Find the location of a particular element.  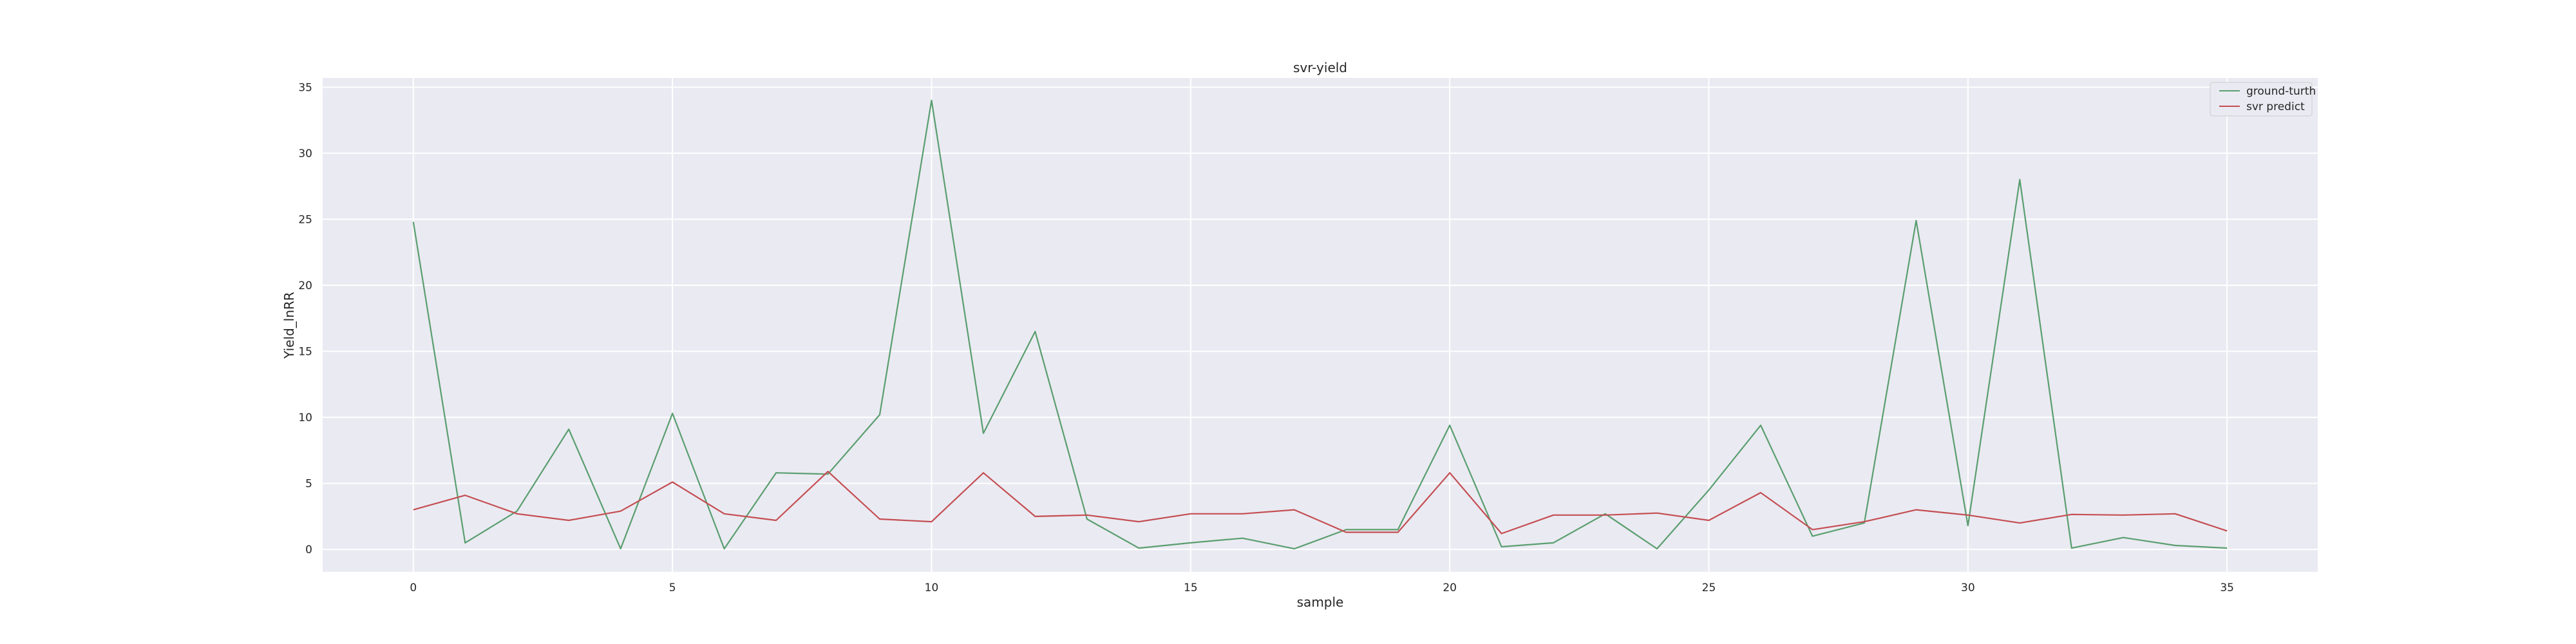

x-tick-label: 15 is located at coordinates (1191, 588).